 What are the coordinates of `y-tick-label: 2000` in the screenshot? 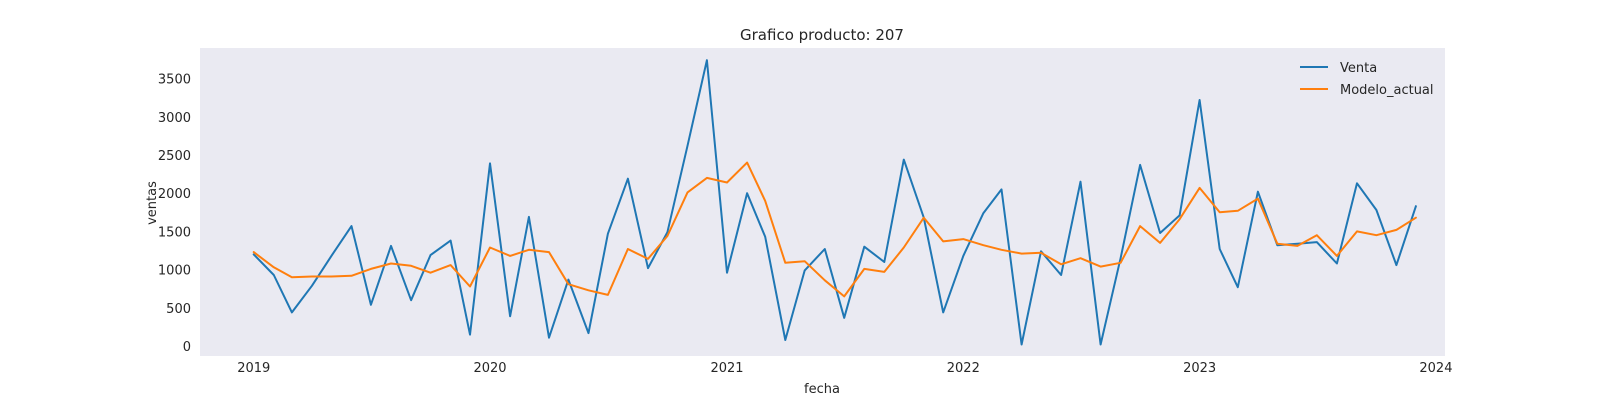 It's located at (174, 194).